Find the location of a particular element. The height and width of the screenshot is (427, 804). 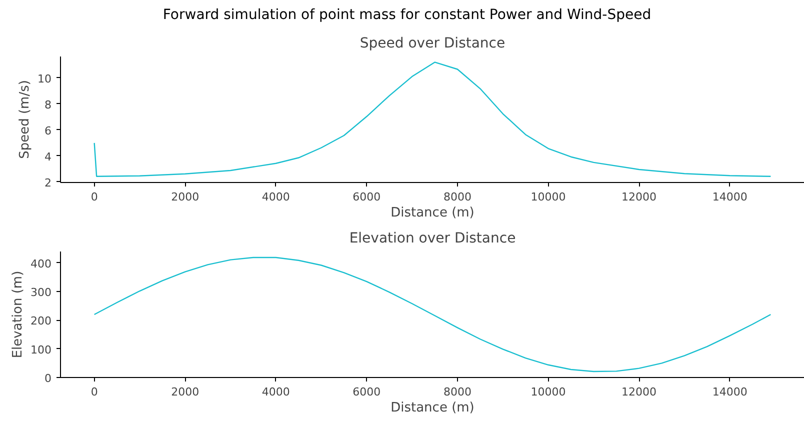

chart-title: Elevation over Distance is located at coordinates (432, 238).